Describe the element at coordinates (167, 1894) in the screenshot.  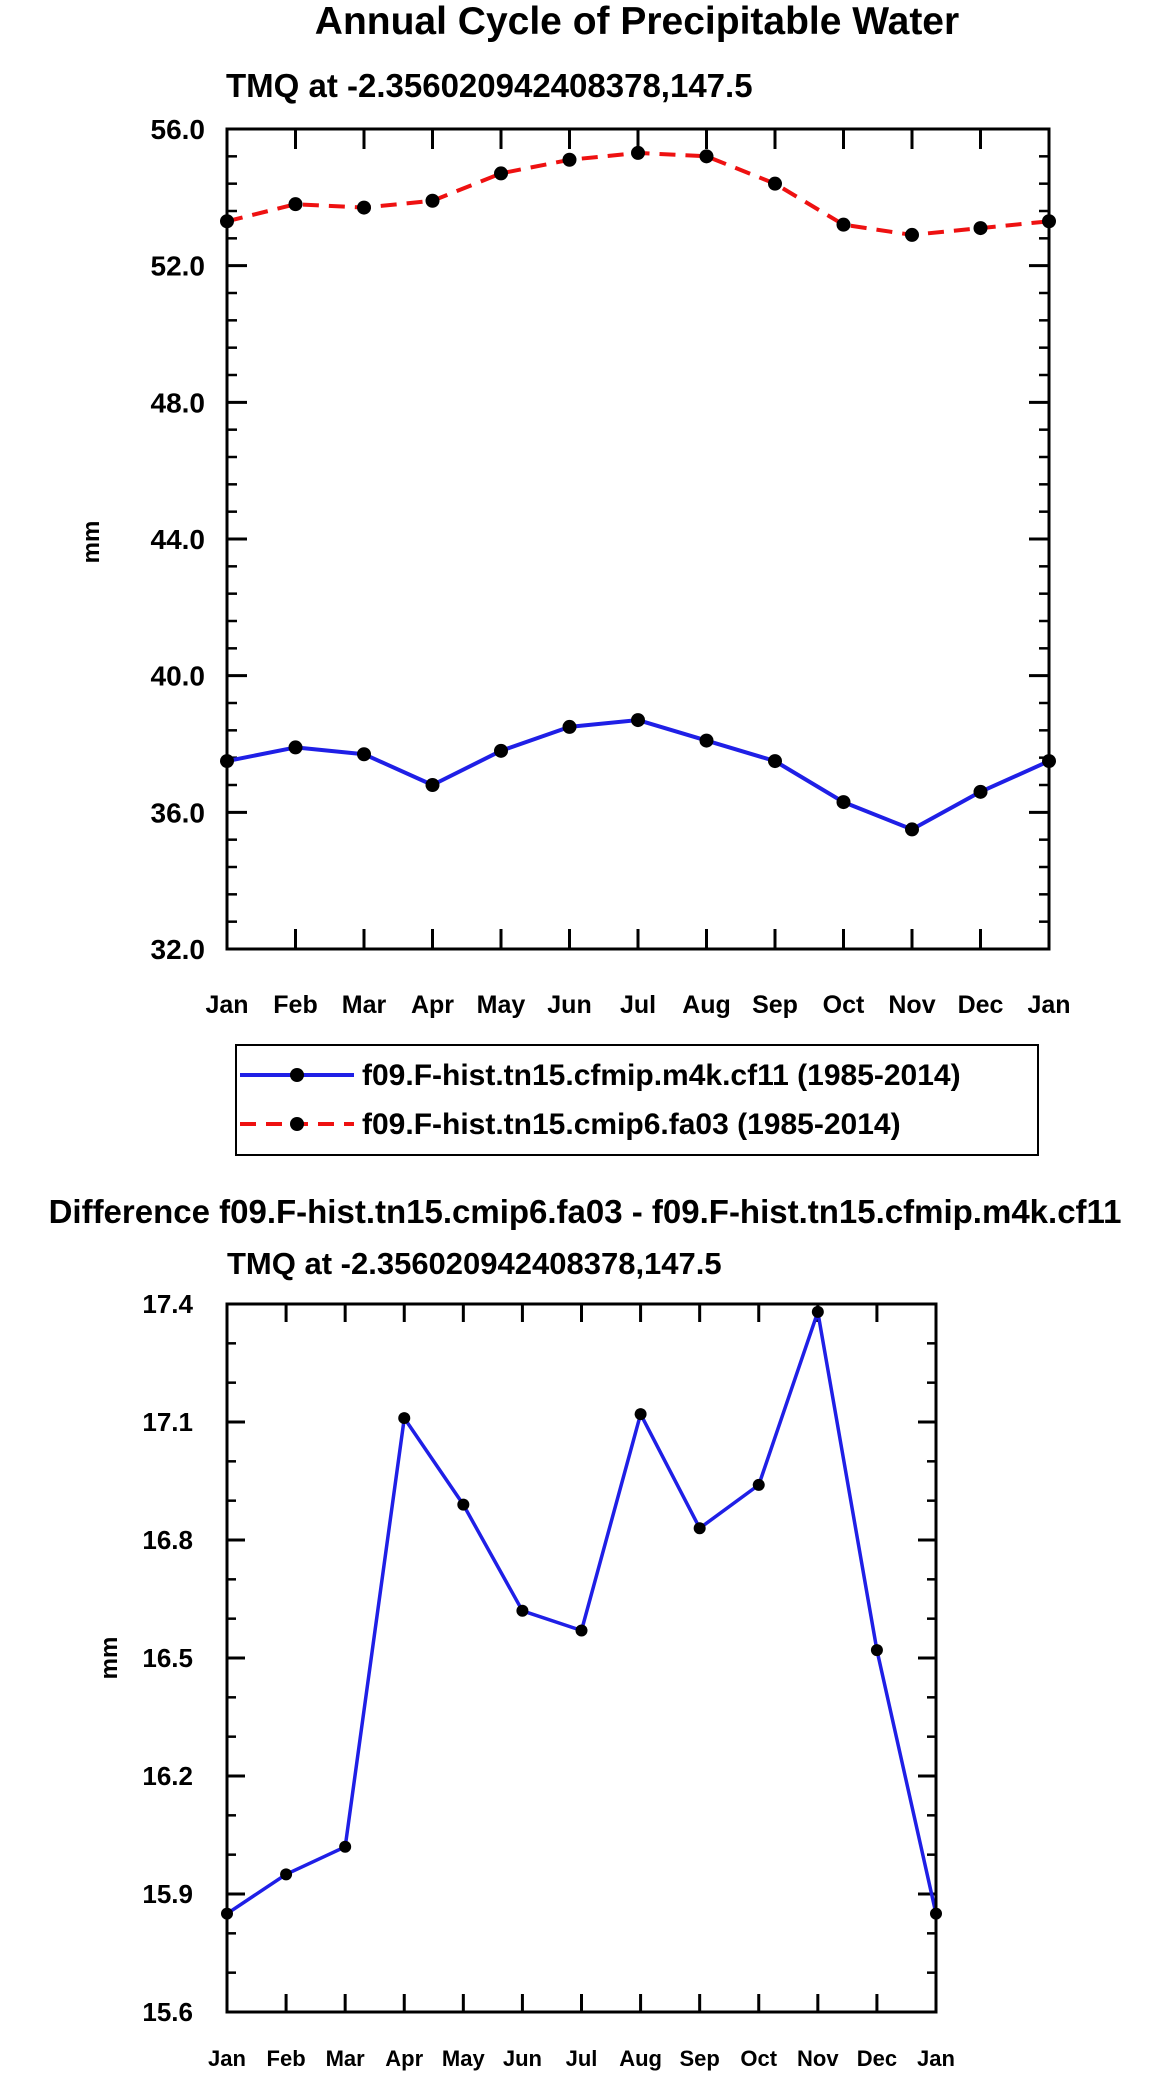
I see `y-tick-label: 15.9` at that location.